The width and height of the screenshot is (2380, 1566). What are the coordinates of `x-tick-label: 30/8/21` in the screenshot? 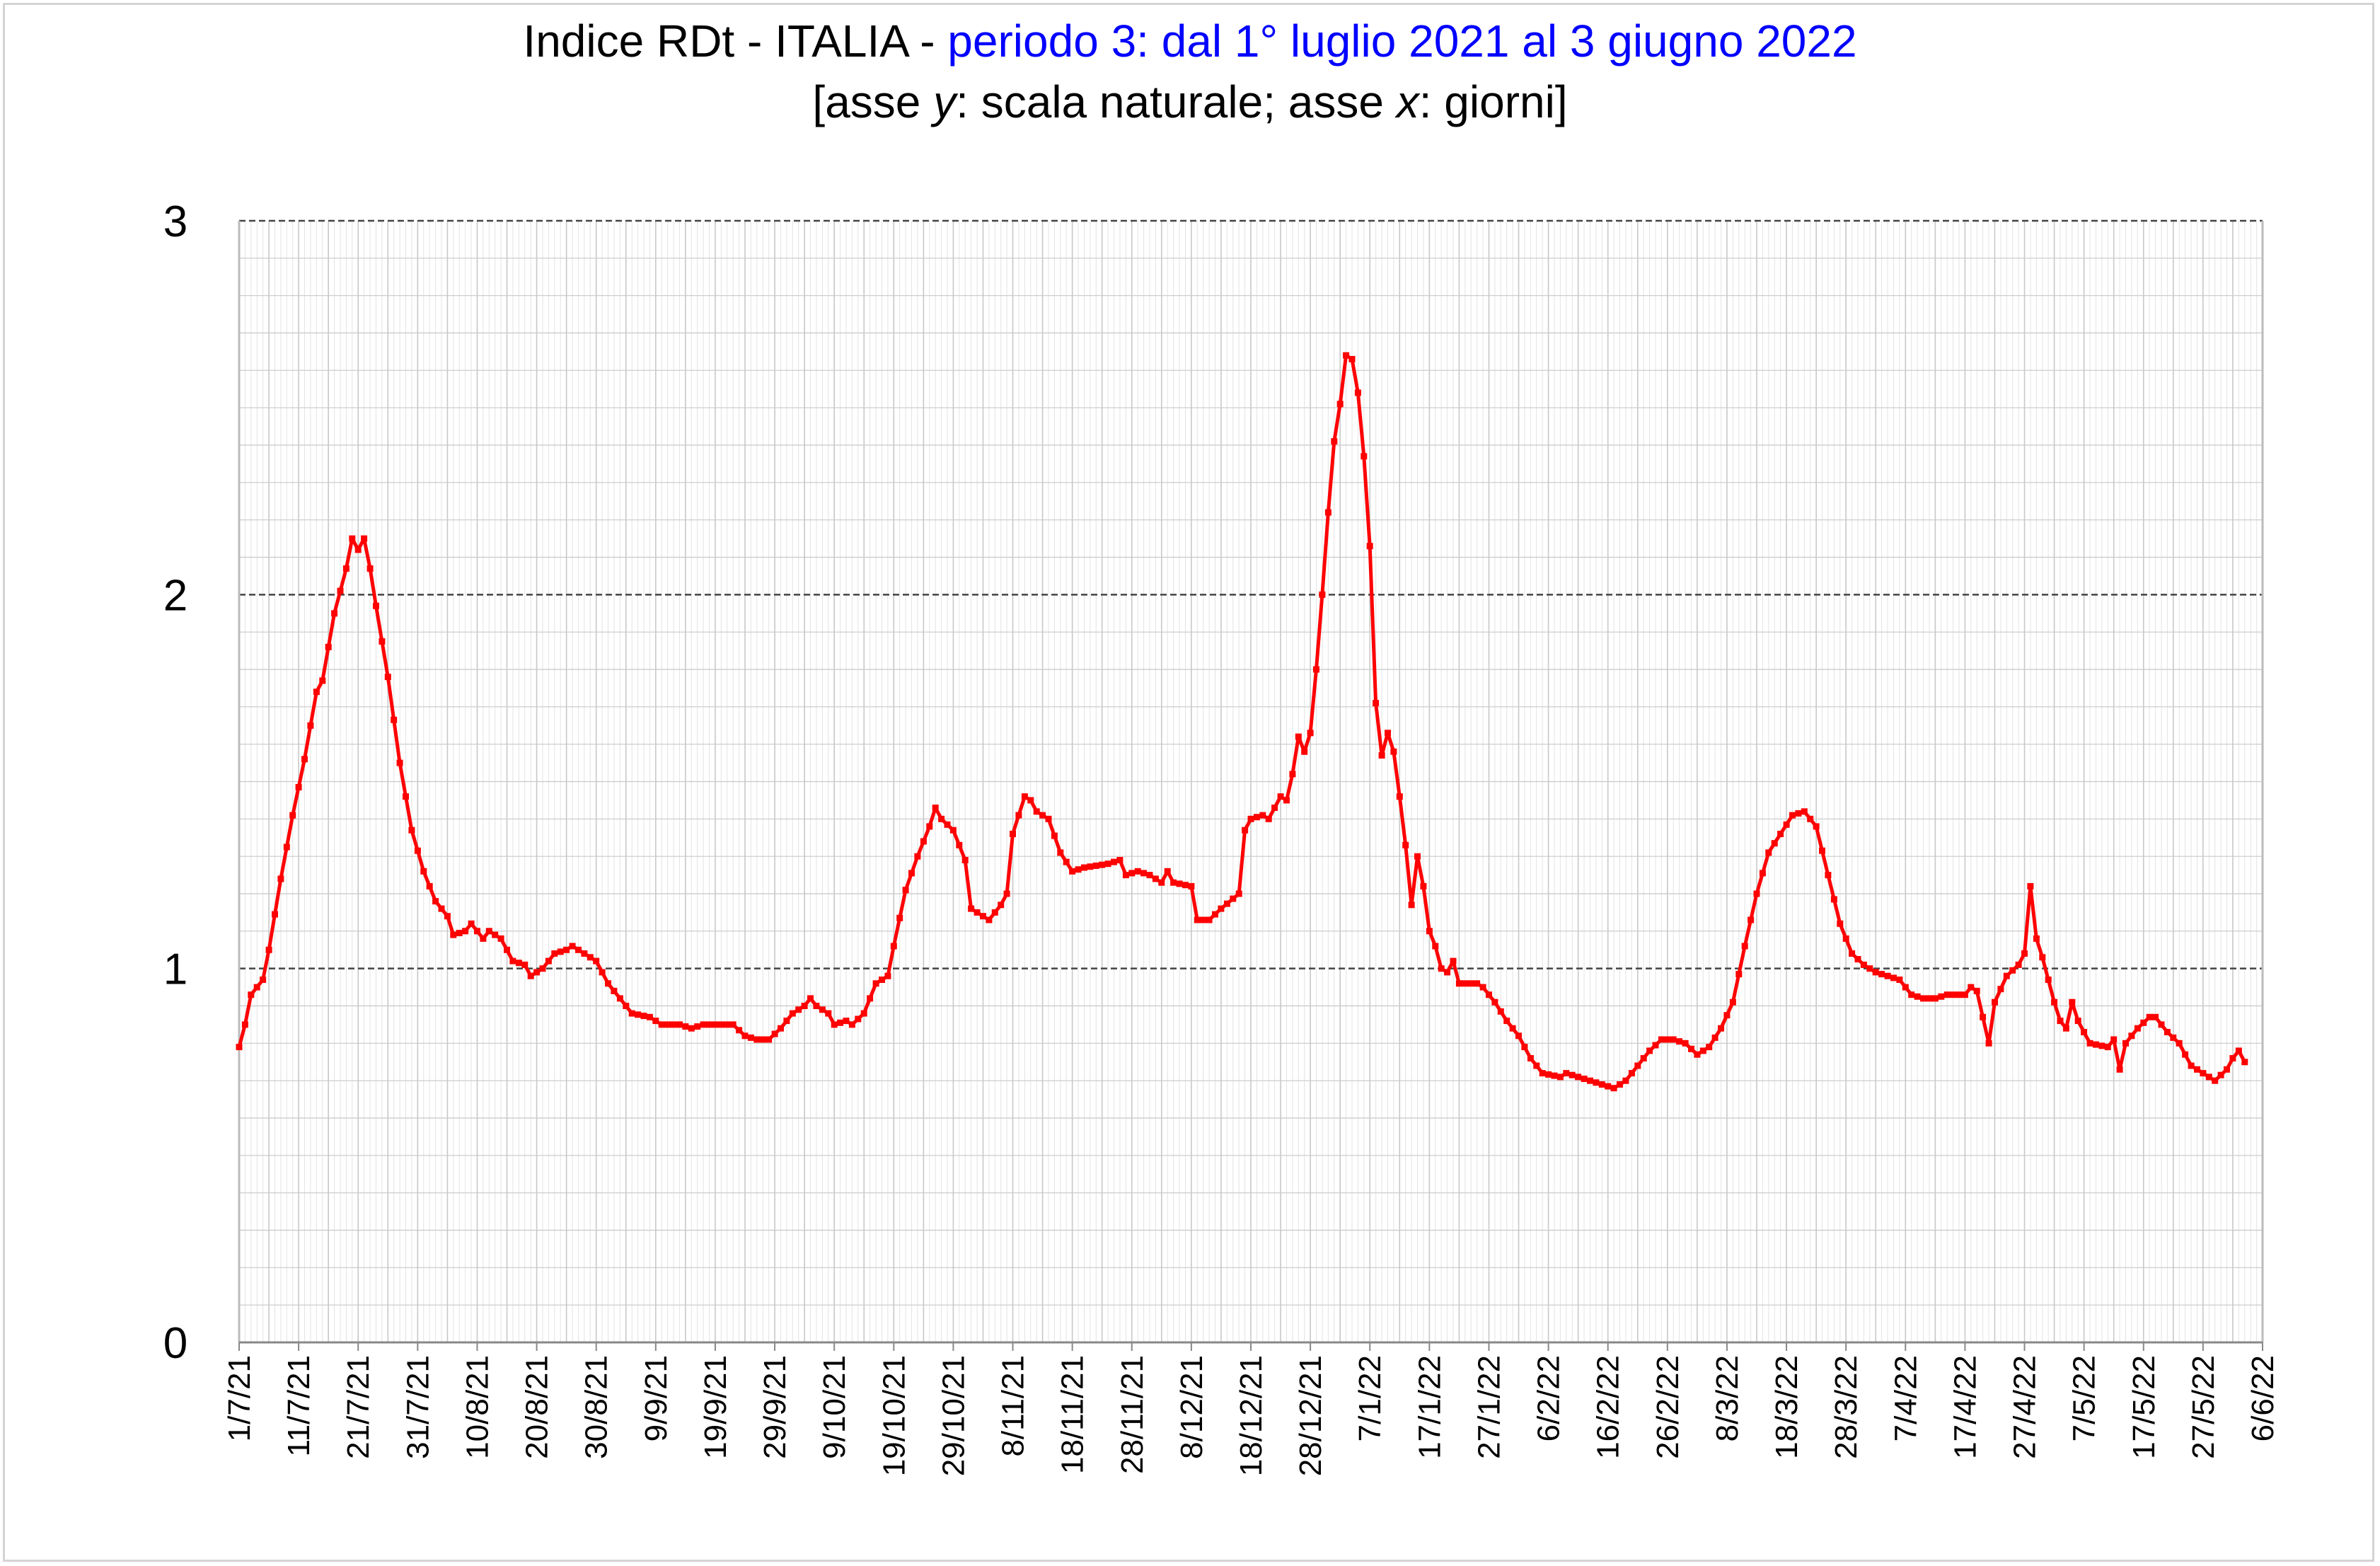 It's located at (596, 1407).